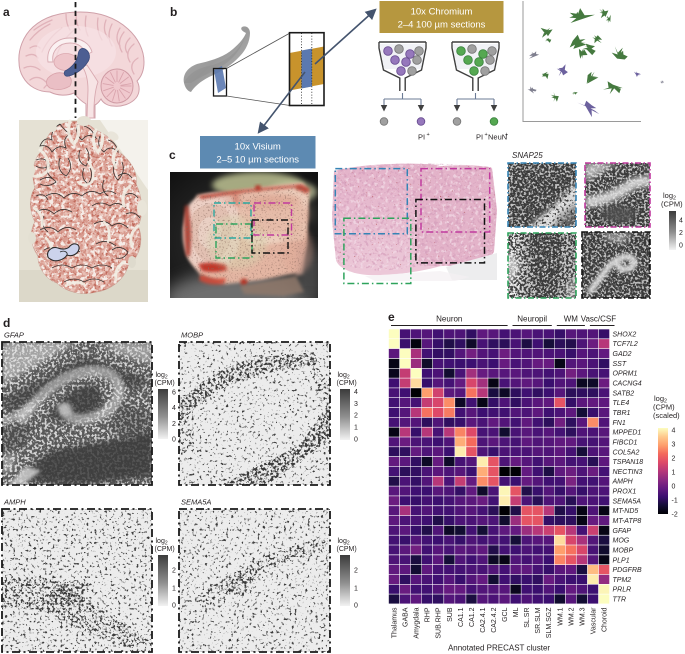  I want to click on svg-text: FIBCD1, so click(625, 442).